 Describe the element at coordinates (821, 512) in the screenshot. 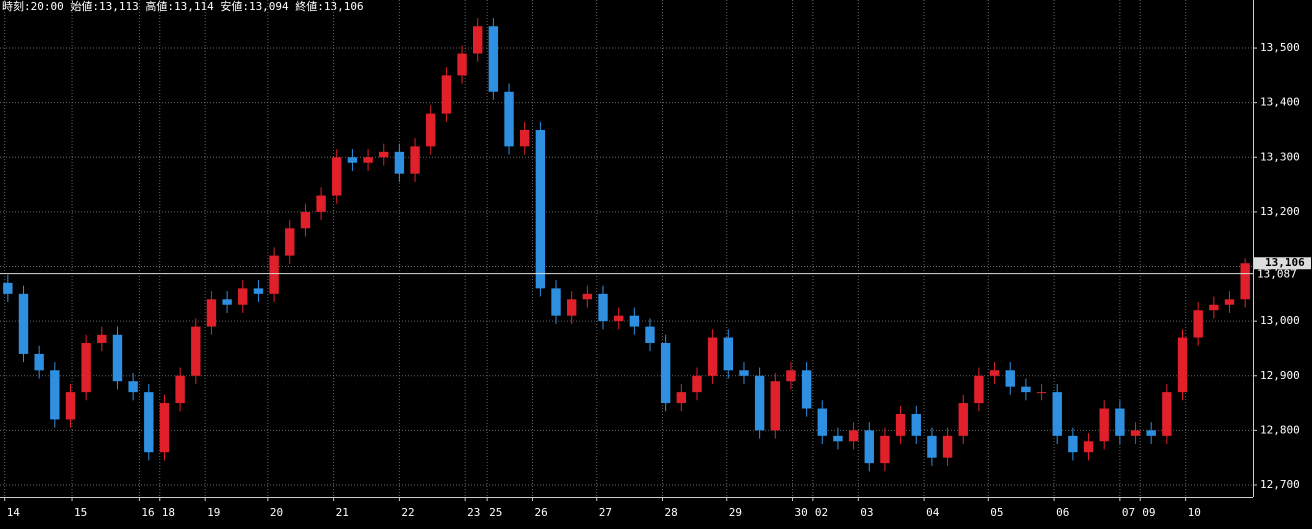

I see `x-tick-label: 02` at that location.